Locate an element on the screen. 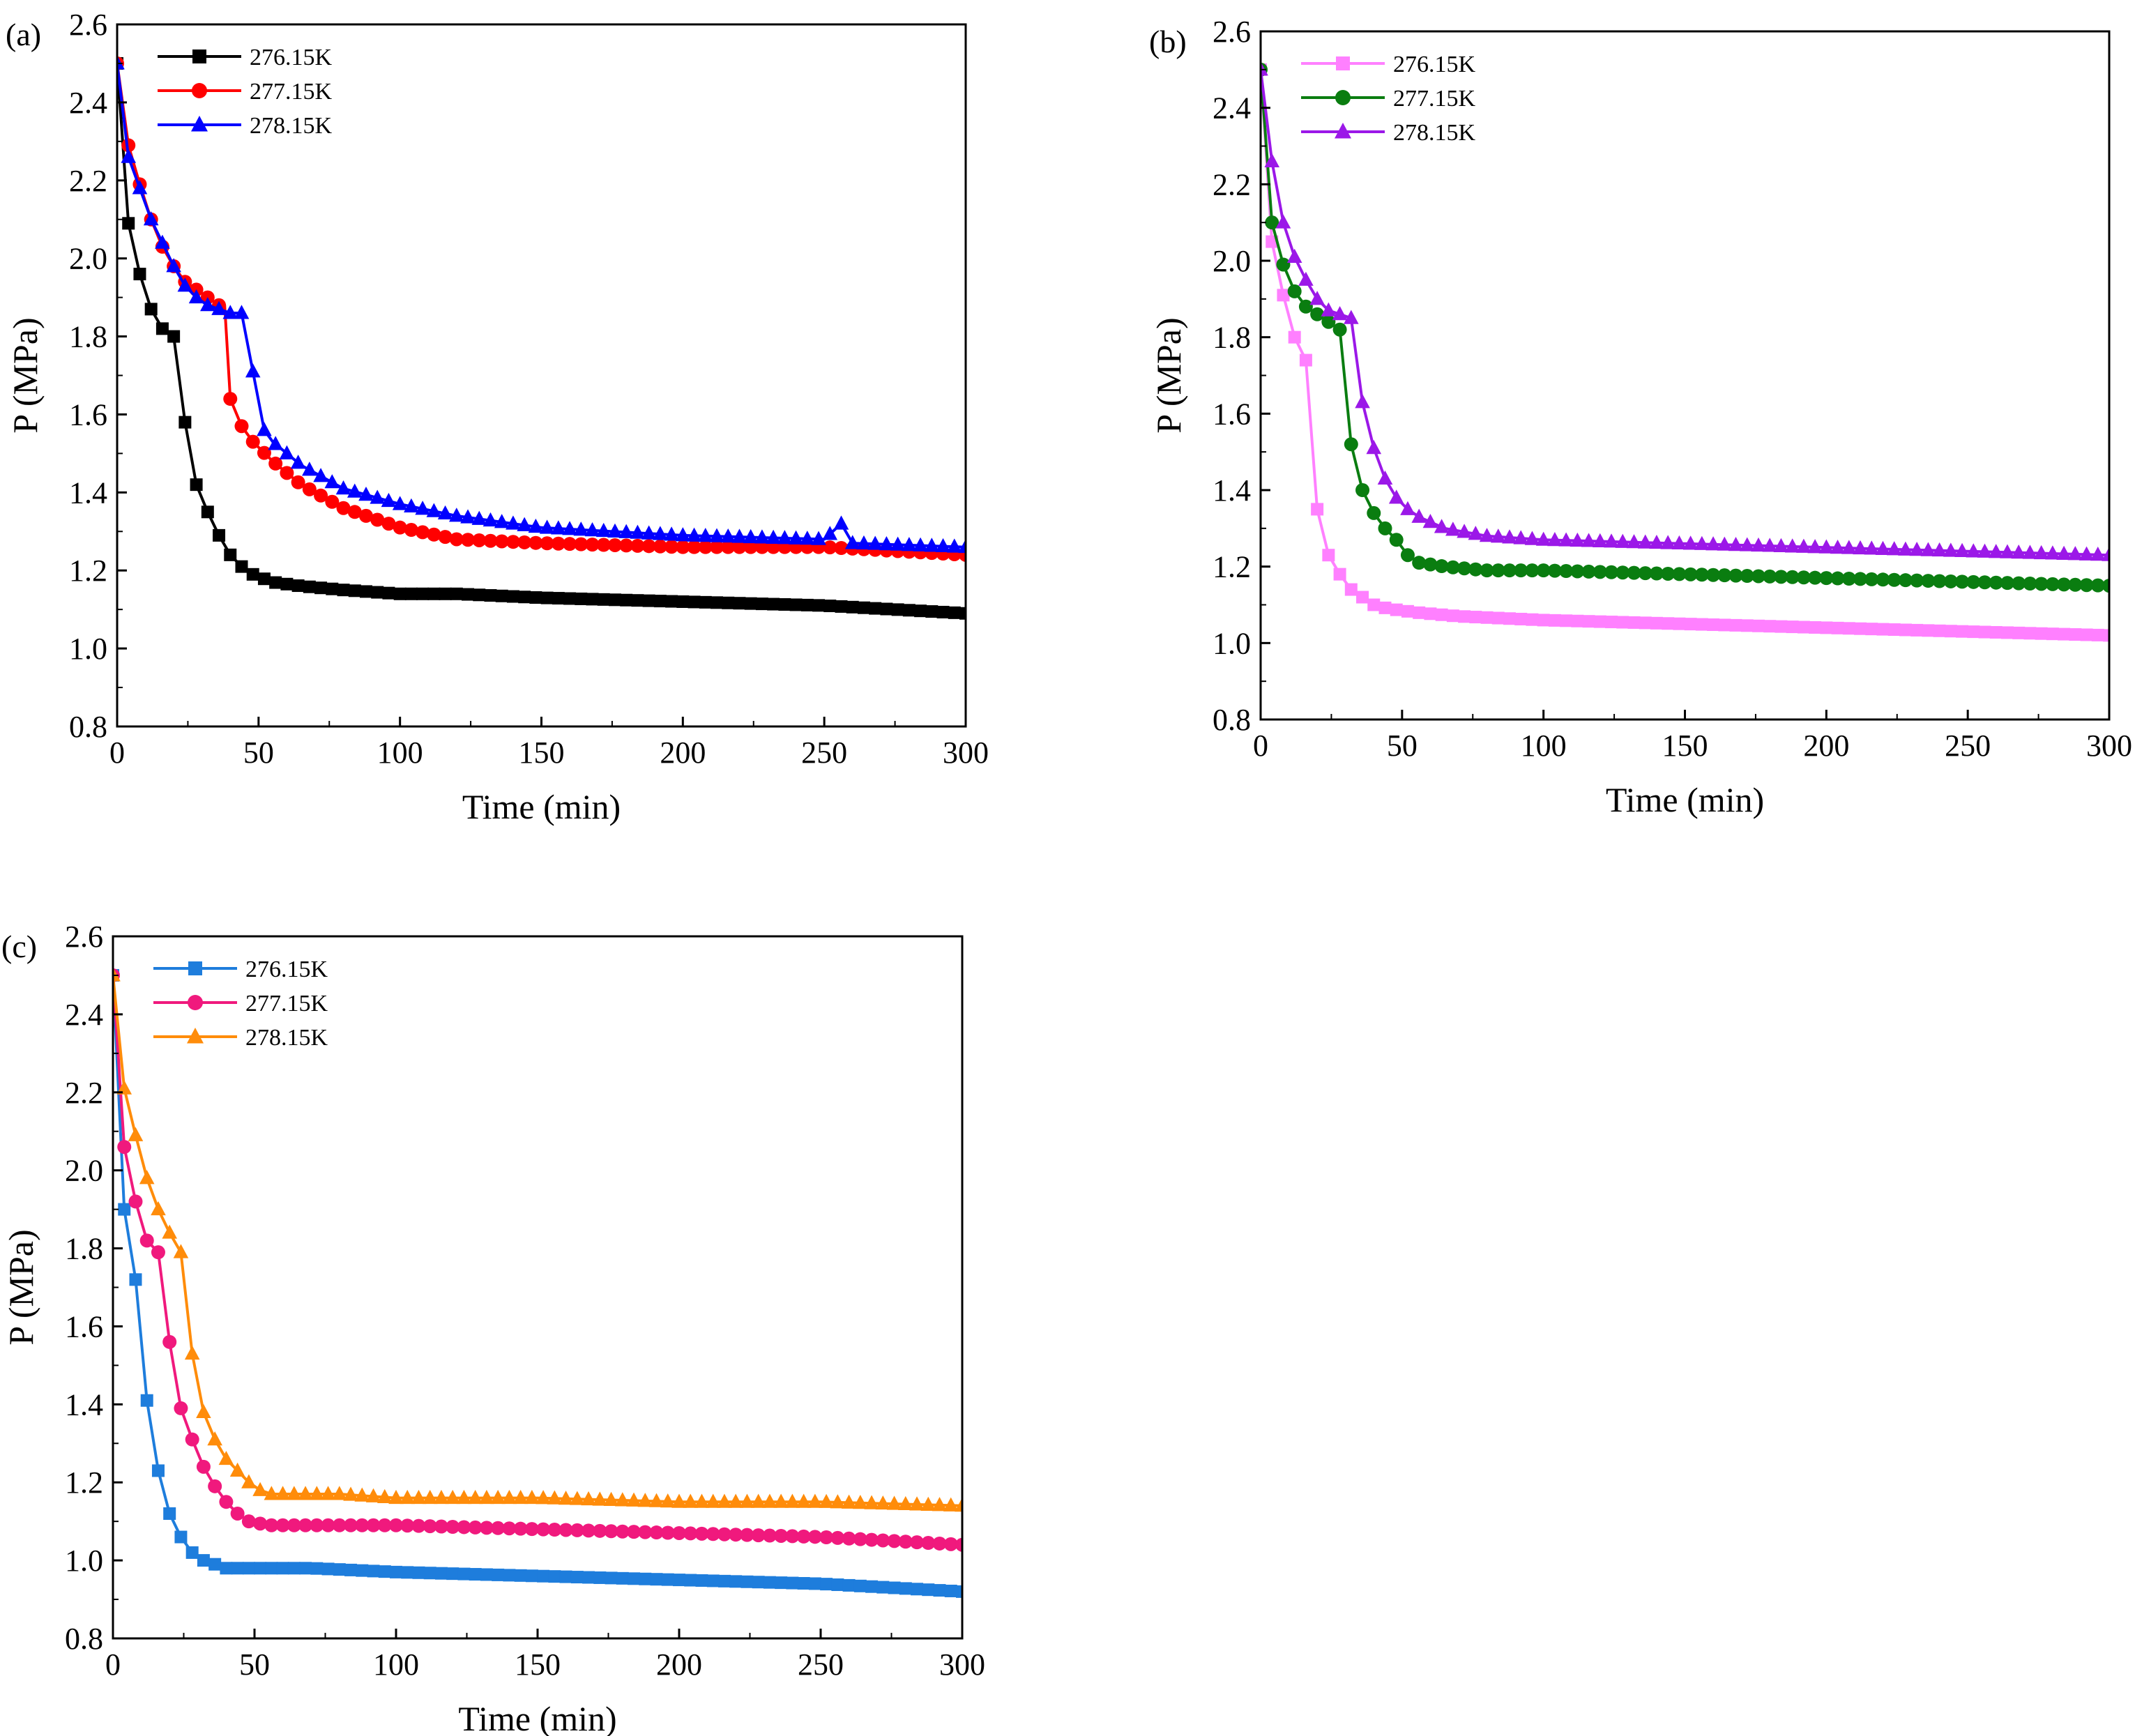 This screenshot has height=1736, width=2135. x-tick-label: 0 is located at coordinates (113, 1665).